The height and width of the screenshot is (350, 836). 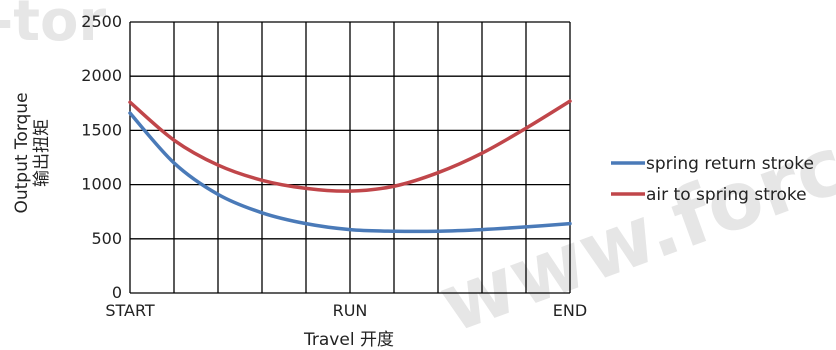 I want to click on series-line-air-to-spring-stroke, so click(x=350, y=146).